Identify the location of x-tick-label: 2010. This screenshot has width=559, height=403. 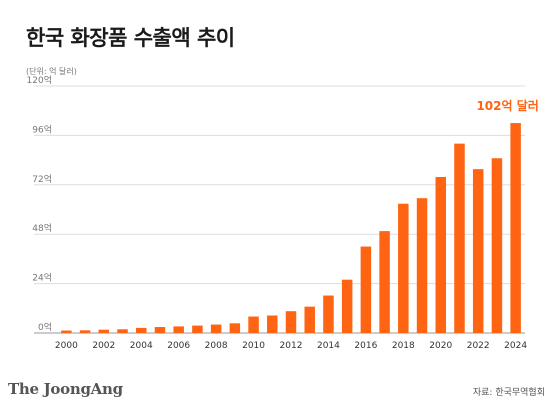
(253, 346).